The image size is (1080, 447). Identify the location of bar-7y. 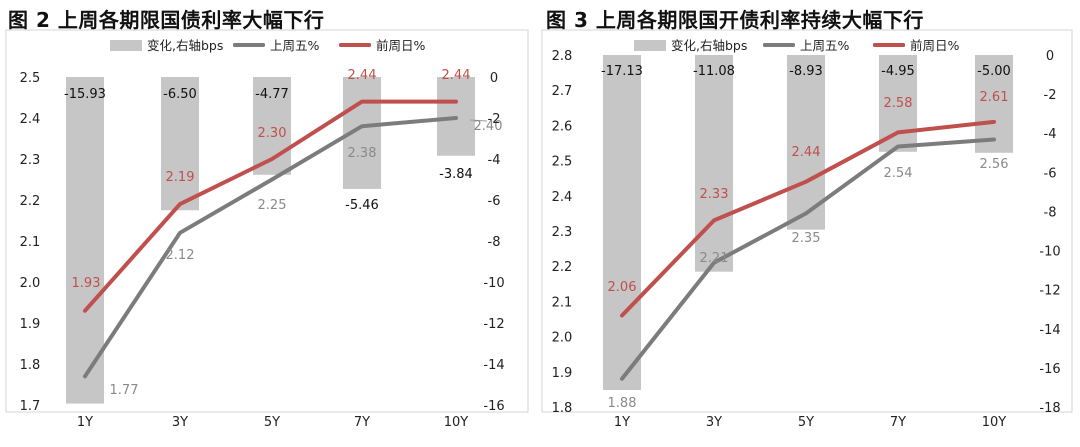
(898, 103).